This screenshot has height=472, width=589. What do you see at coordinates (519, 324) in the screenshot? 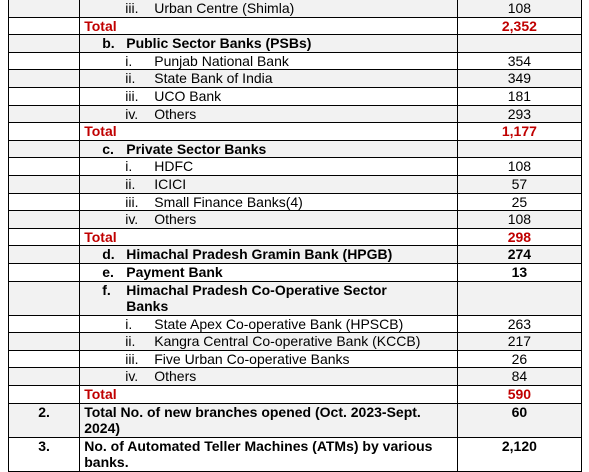
I see `value-cell: 263` at bounding box center [519, 324].